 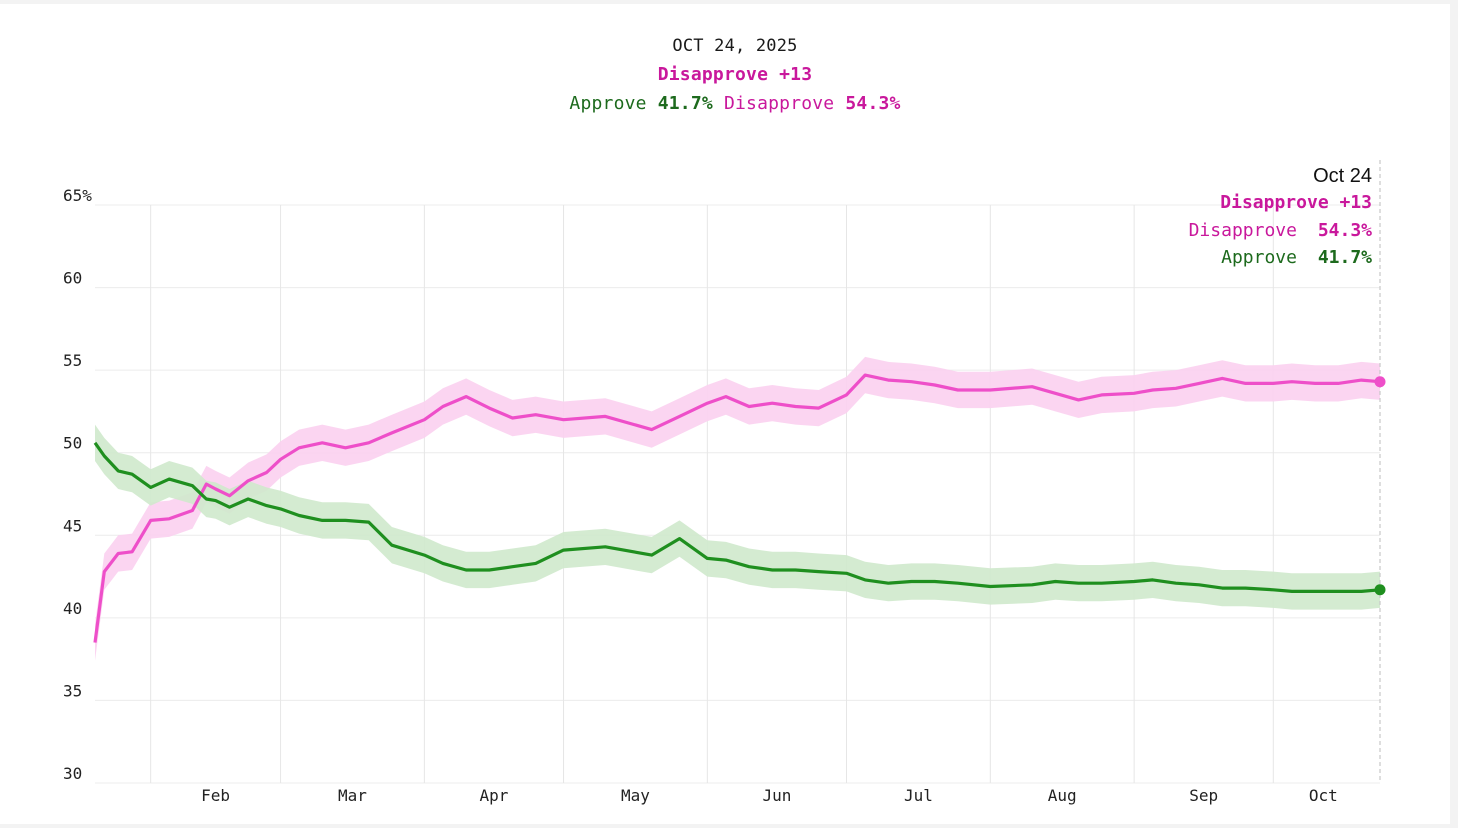 What do you see at coordinates (1323, 795) in the screenshot?
I see `x-tick-label: Oct` at bounding box center [1323, 795].